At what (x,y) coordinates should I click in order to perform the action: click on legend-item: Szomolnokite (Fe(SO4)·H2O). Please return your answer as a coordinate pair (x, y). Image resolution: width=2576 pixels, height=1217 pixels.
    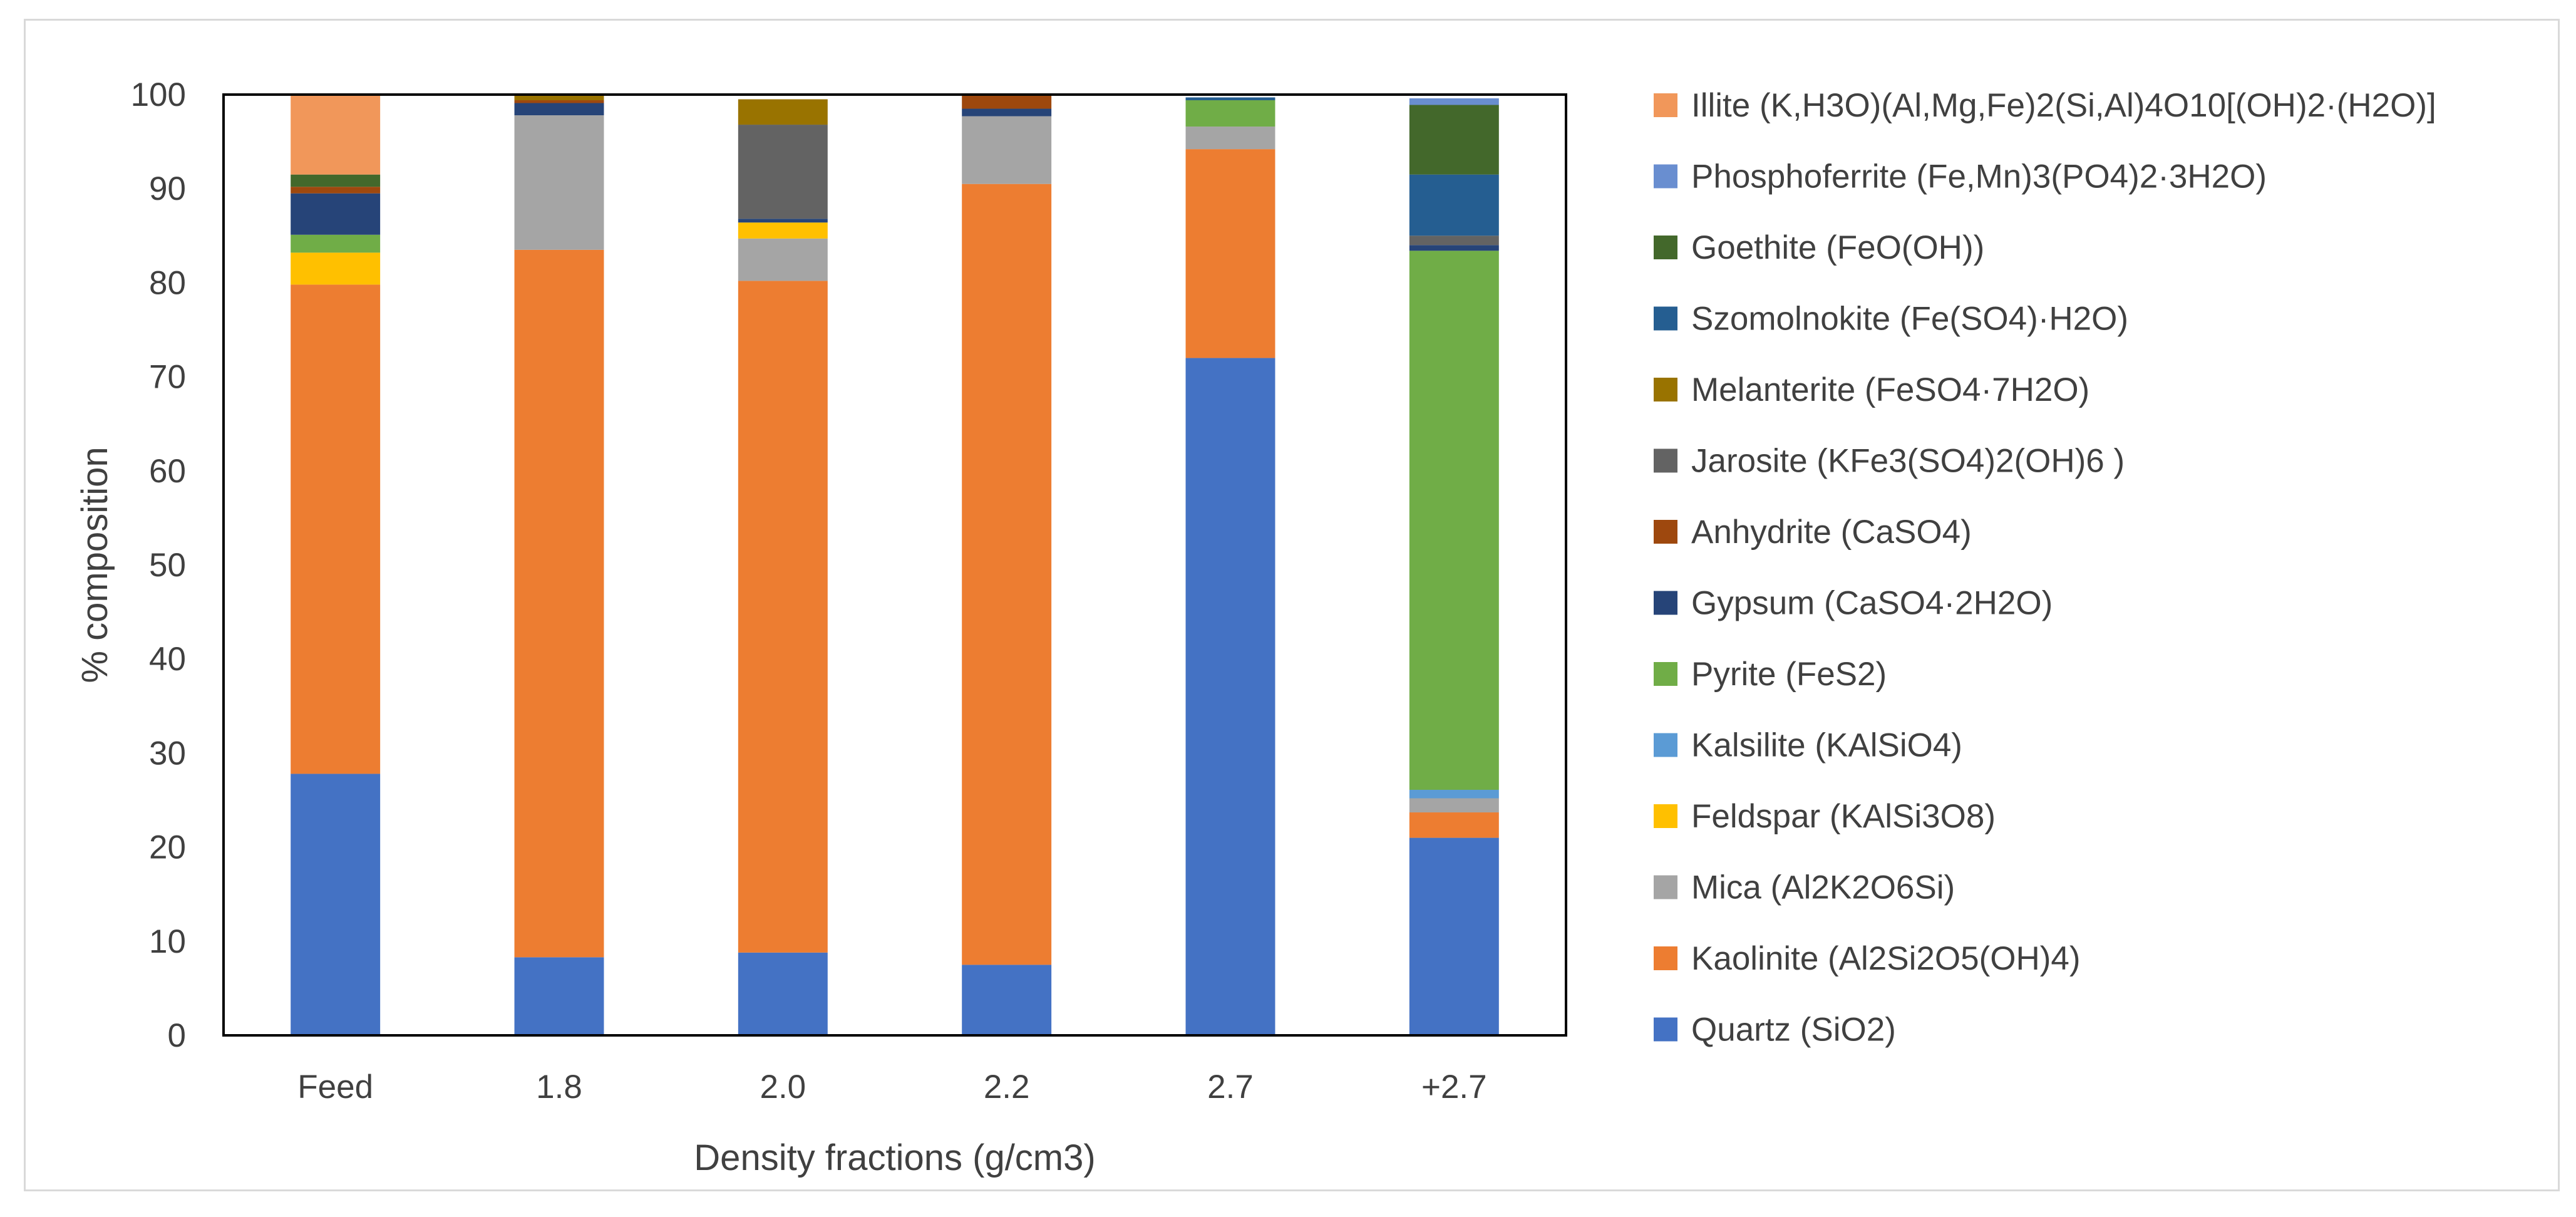
    Looking at the image, I should click on (1891, 319).